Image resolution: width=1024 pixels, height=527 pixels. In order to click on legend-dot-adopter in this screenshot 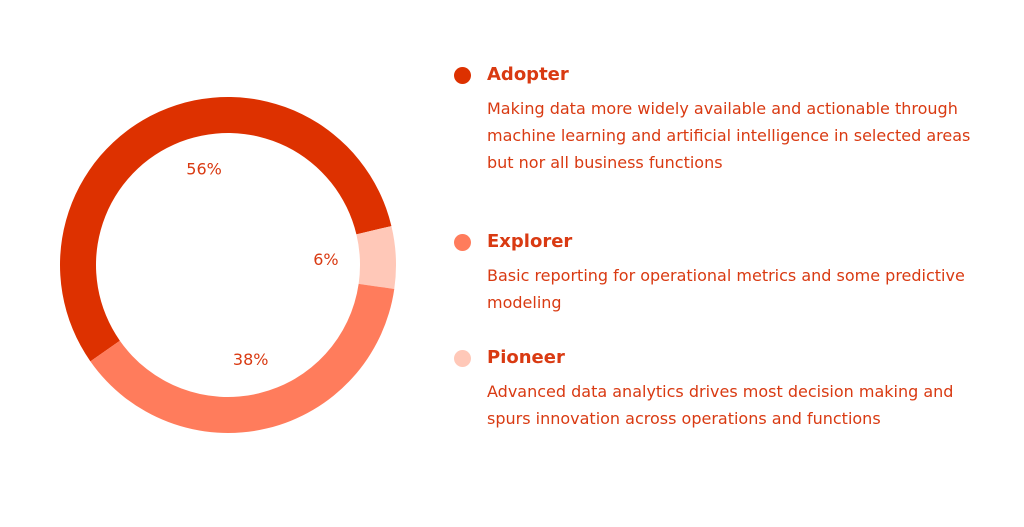, I will do `click(462, 75)`.